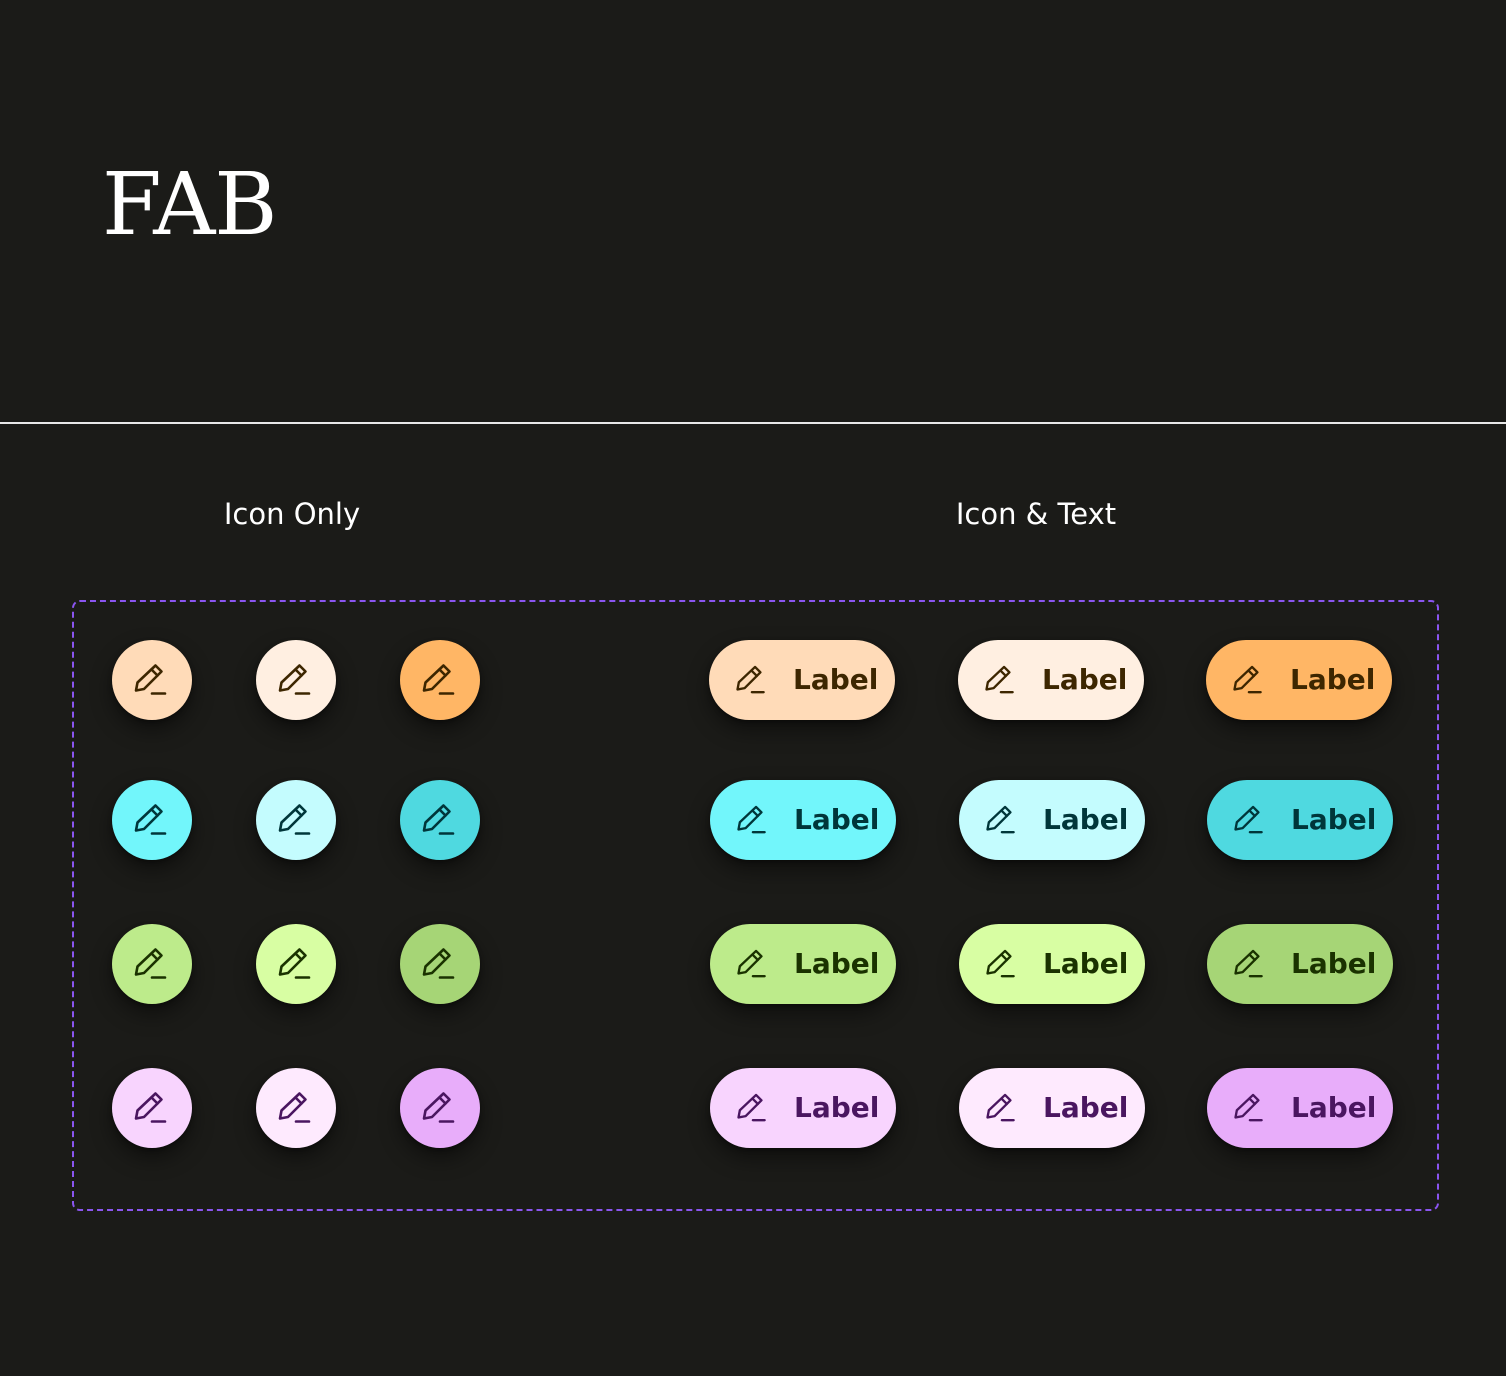  I want to click on section-divider, so click(753, 423).